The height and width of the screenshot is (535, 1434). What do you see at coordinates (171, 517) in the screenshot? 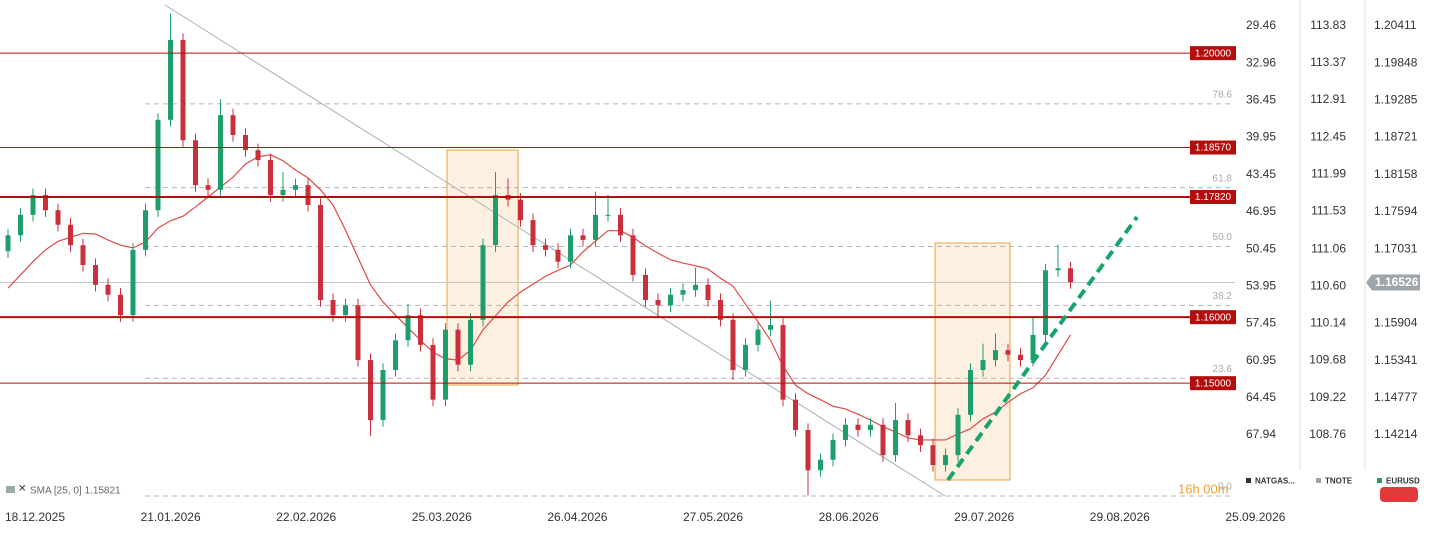
I see `x-tick-label: 21.01.2026` at bounding box center [171, 517].